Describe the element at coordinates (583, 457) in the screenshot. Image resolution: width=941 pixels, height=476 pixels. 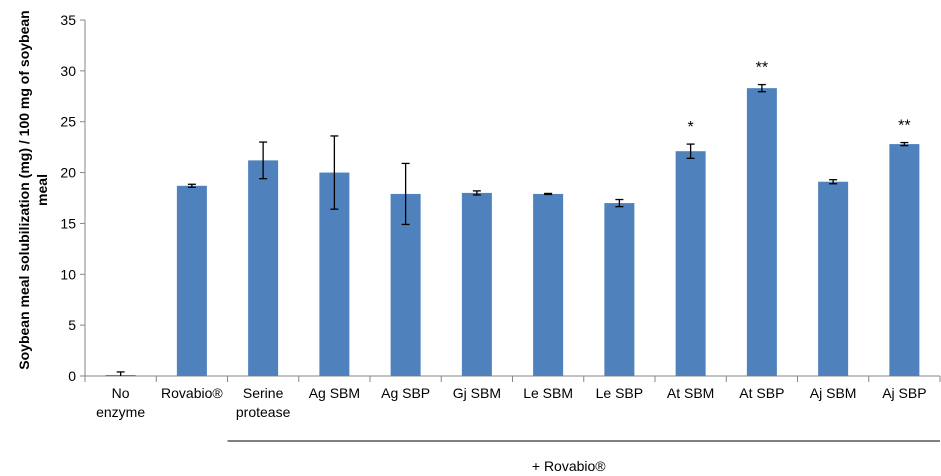
I see `group-bracket: + Rovabio®` at that location.